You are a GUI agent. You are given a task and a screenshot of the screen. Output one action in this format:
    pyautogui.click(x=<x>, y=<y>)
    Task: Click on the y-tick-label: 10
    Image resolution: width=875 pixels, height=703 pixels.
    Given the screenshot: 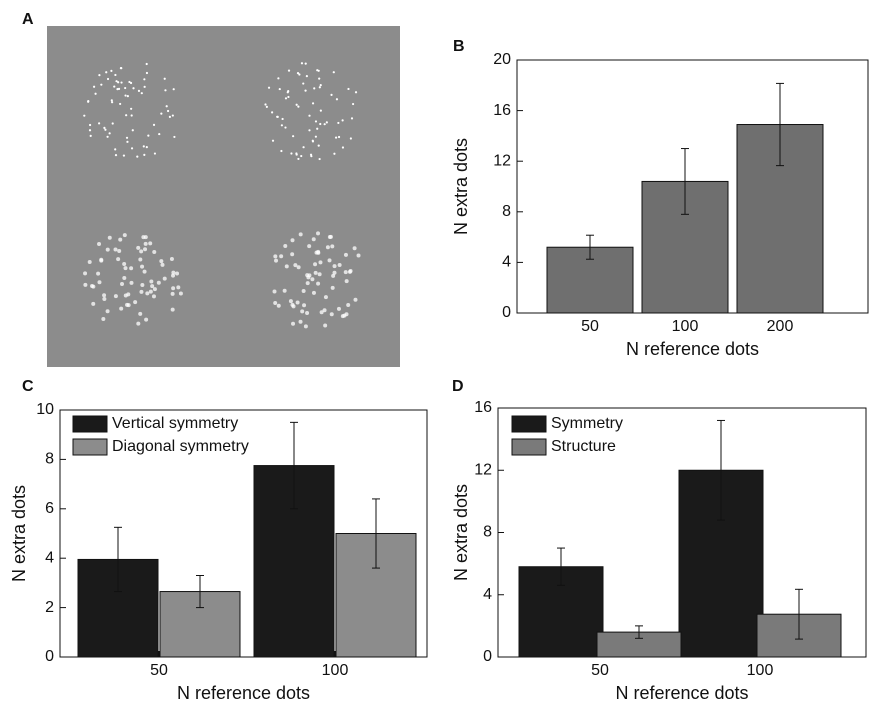 What is the action you would take?
    pyautogui.click(x=45, y=409)
    